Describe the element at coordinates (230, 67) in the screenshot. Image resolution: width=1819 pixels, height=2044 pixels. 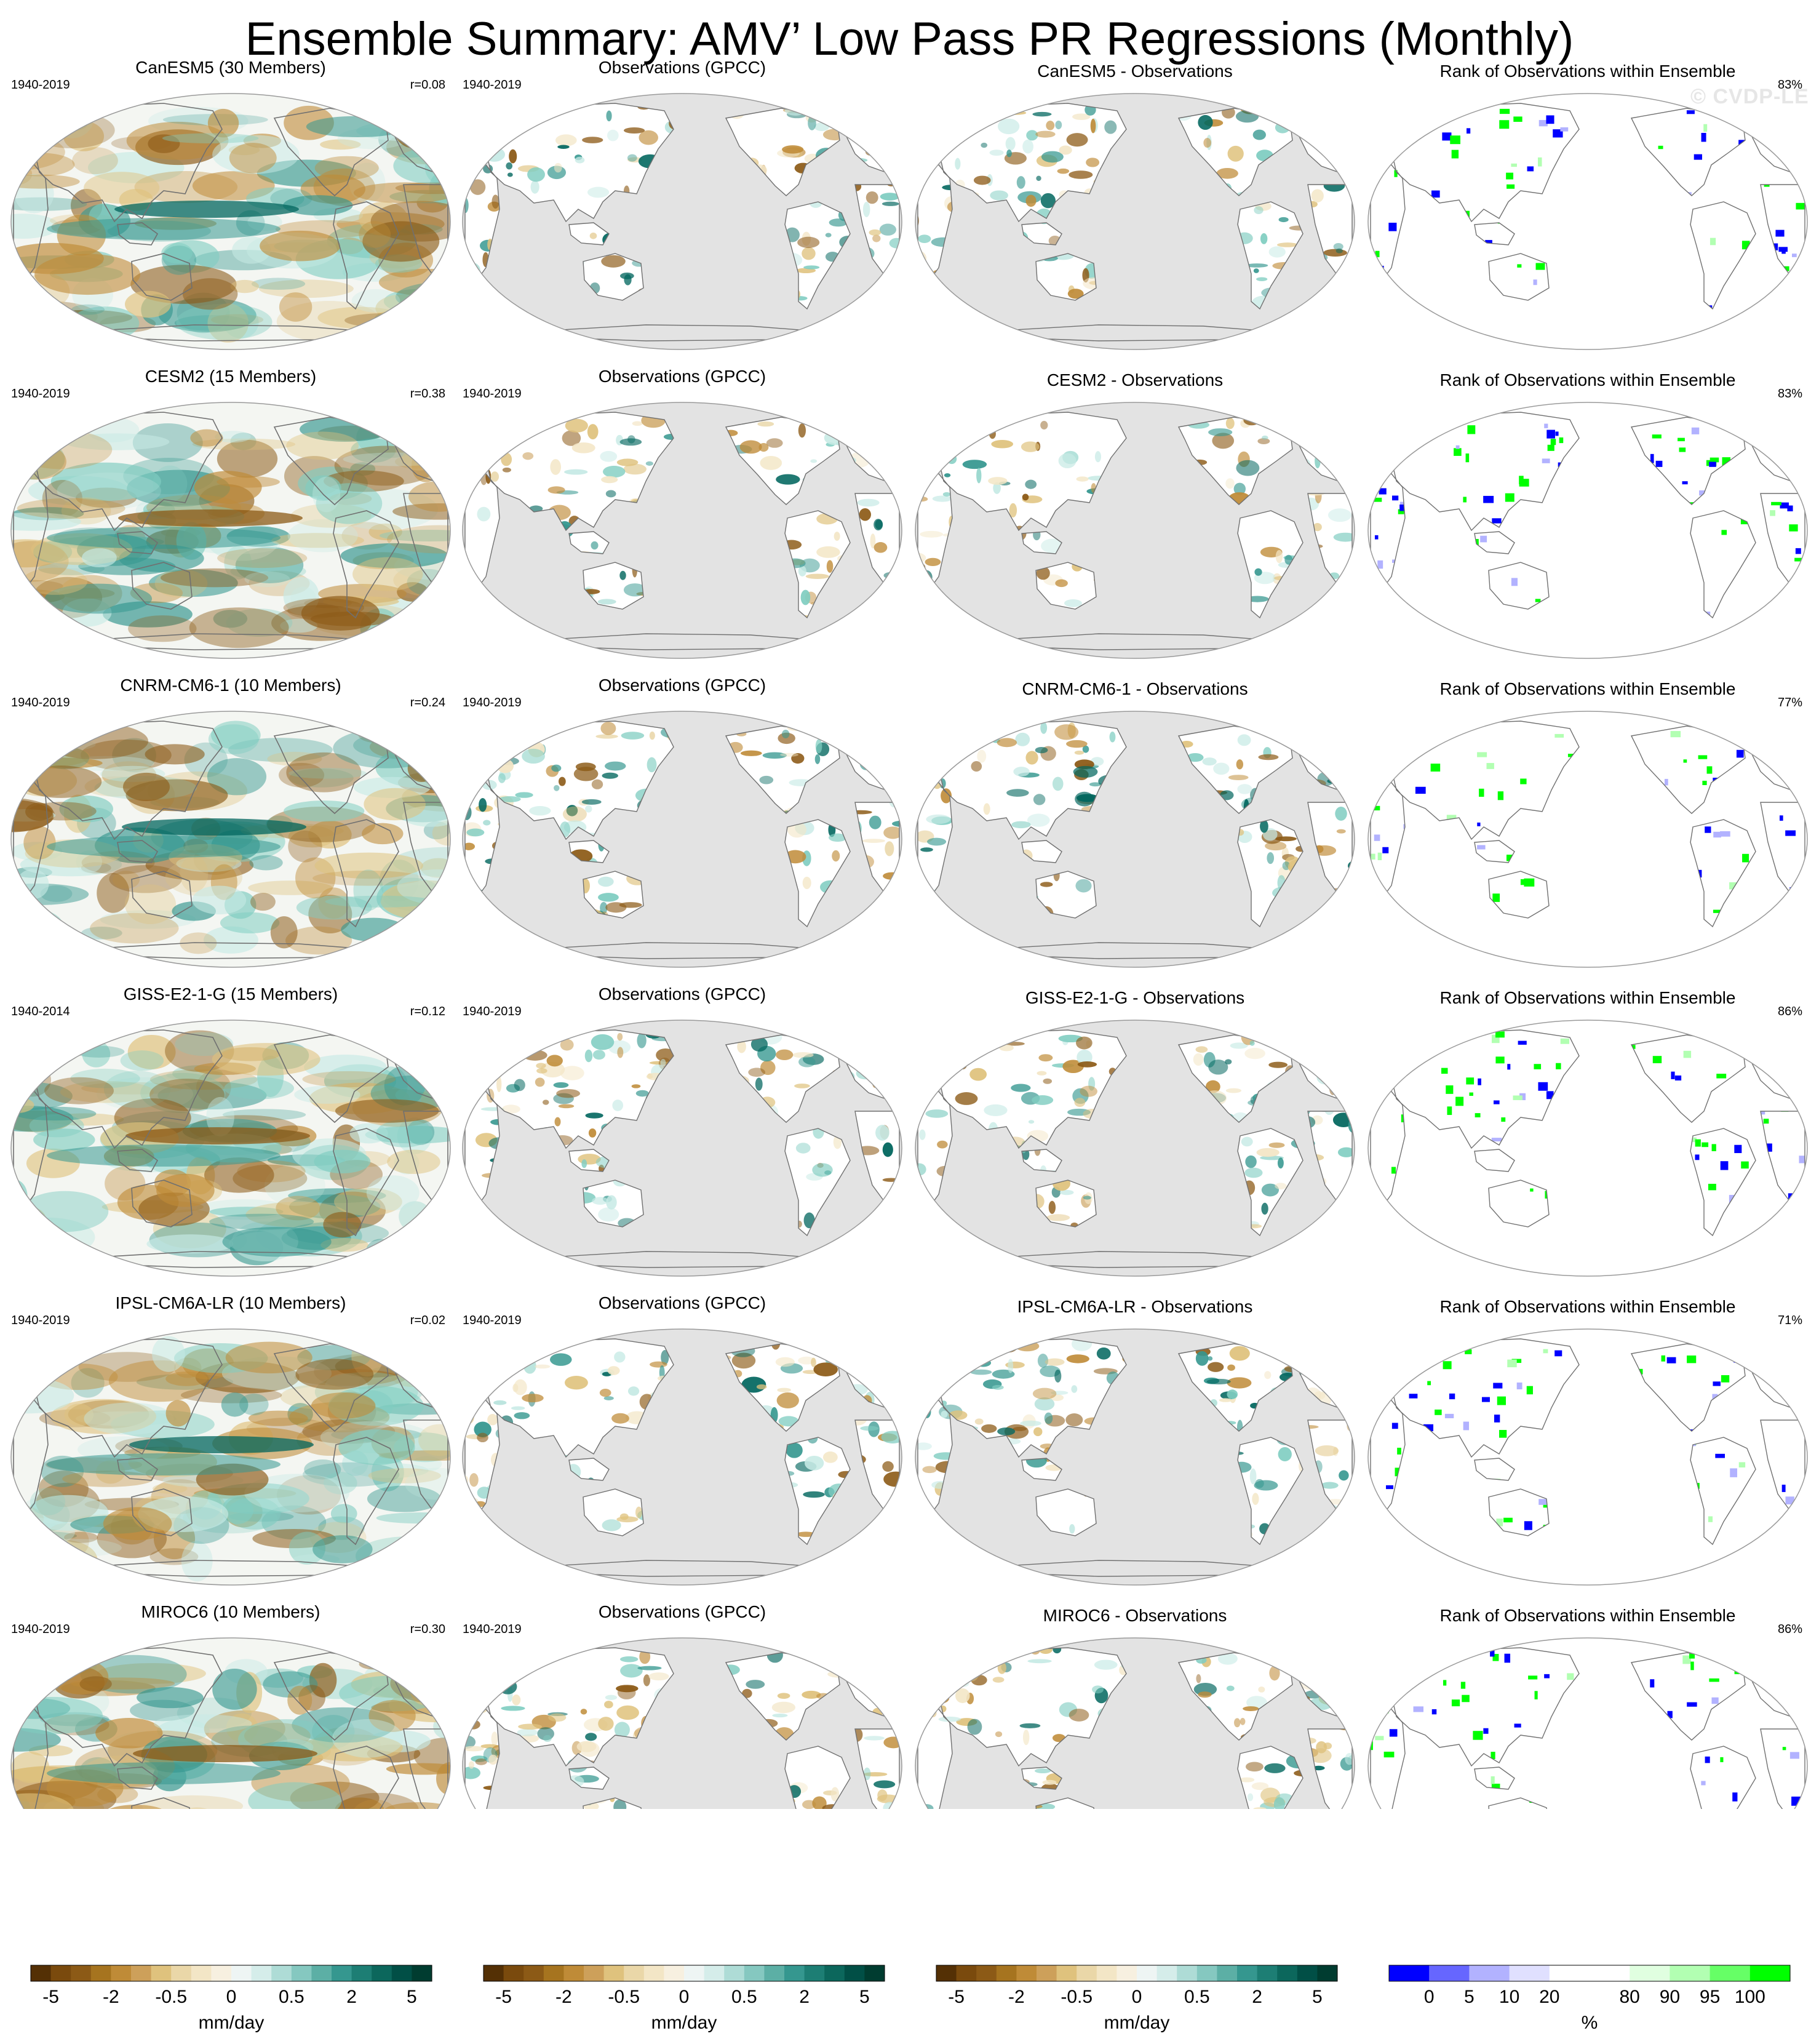
I see `ensemble-panel-title: CanESM5 (30 Members)` at that location.